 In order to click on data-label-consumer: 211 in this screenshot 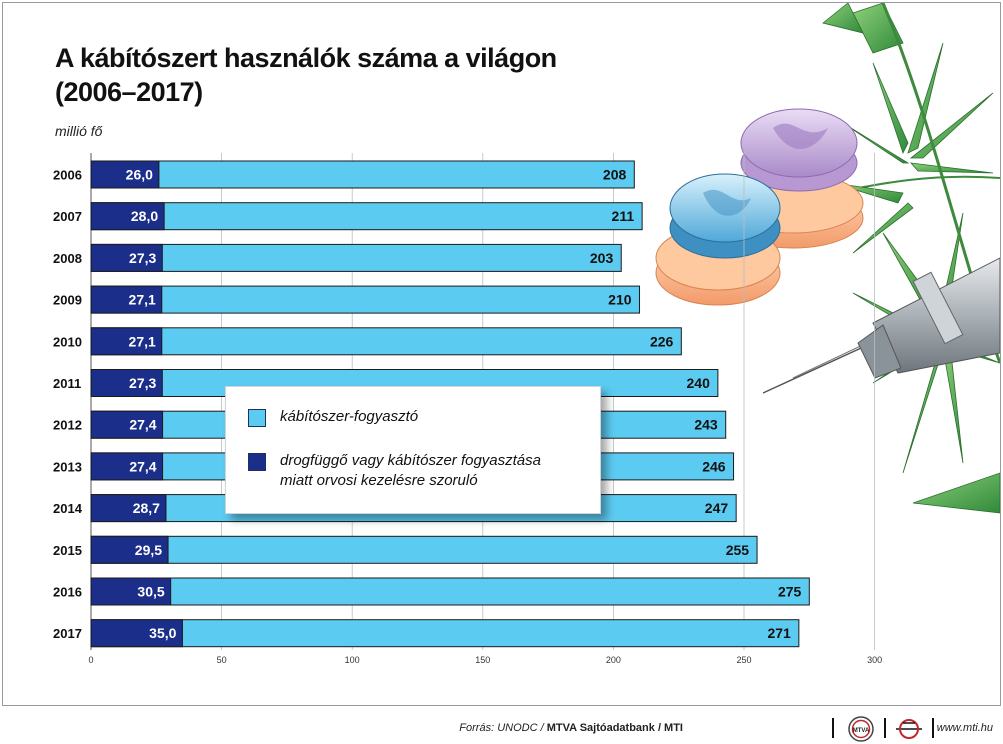, I will do `click(623, 216)`.